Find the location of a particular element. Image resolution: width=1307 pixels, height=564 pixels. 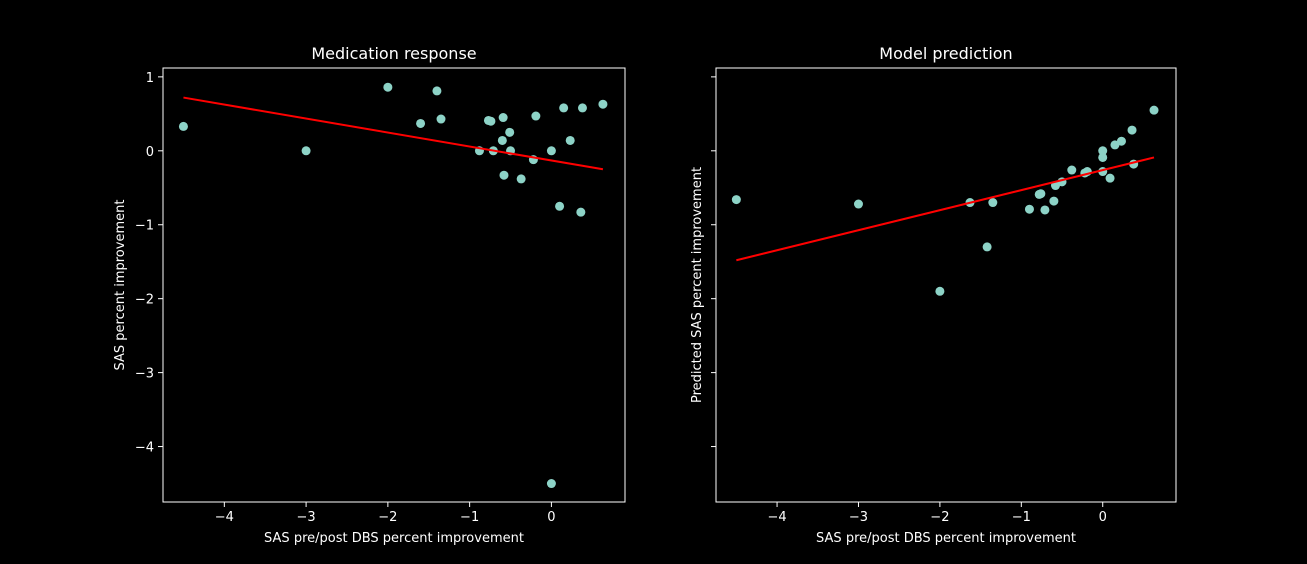

y-tick-label: 1 is located at coordinates (150, 78).